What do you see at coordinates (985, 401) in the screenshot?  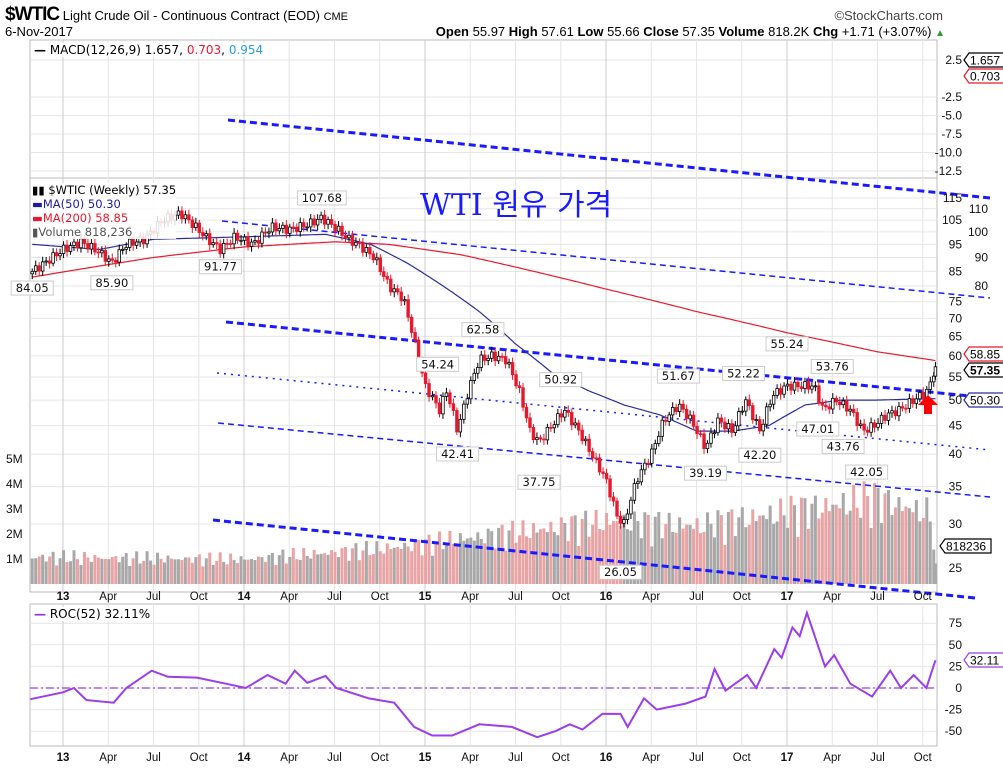 I see `ma50-badge: 50.30` at bounding box center [985, 401].